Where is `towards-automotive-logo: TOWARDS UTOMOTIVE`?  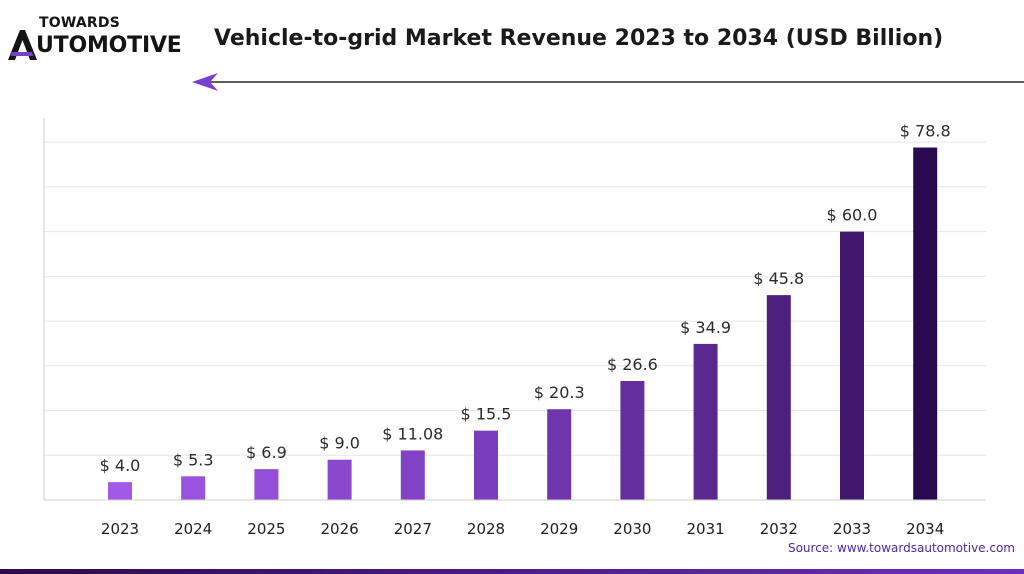 towards-automotive-logo: TOWARDS UTOMOTIVE is located at coordinates (98, 42).